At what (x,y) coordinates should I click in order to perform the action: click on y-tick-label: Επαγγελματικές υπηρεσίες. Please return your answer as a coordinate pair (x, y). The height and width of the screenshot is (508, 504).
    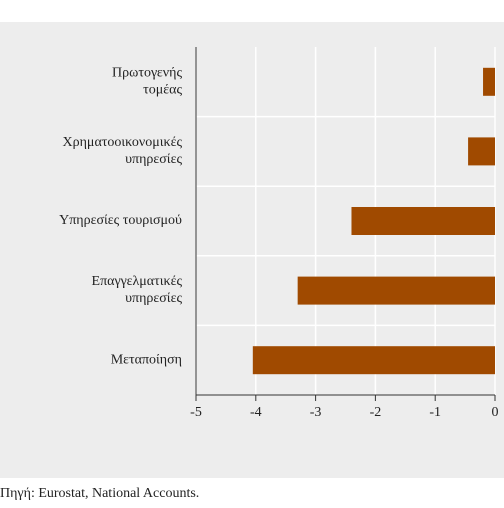
    Looking at the image, I should click on (137, 290).